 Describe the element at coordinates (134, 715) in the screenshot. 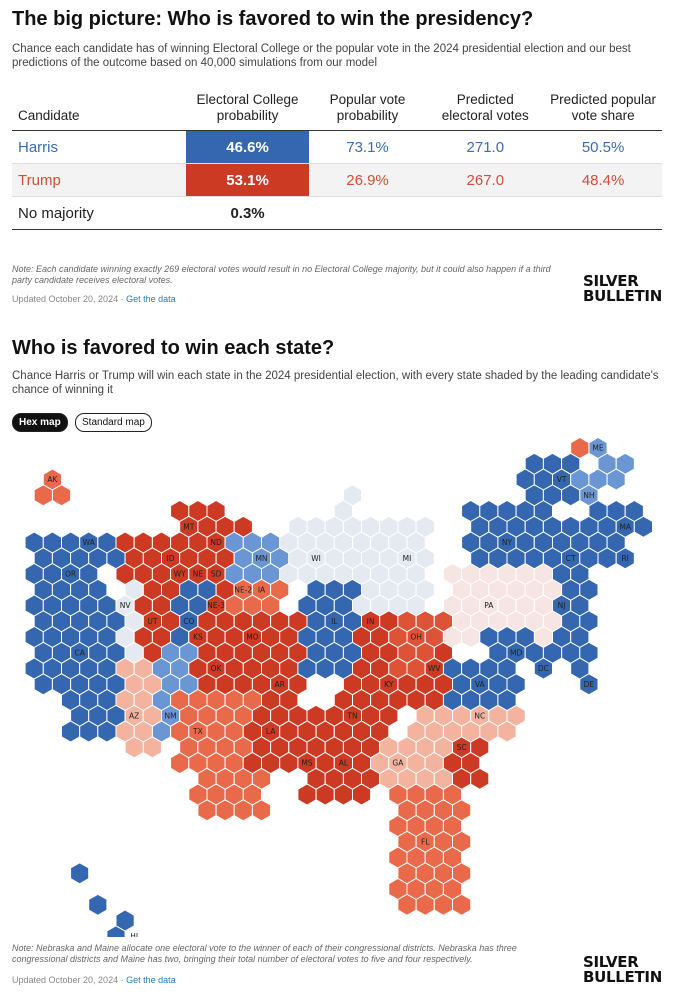

I see `state-label-az: AZ` at that location.